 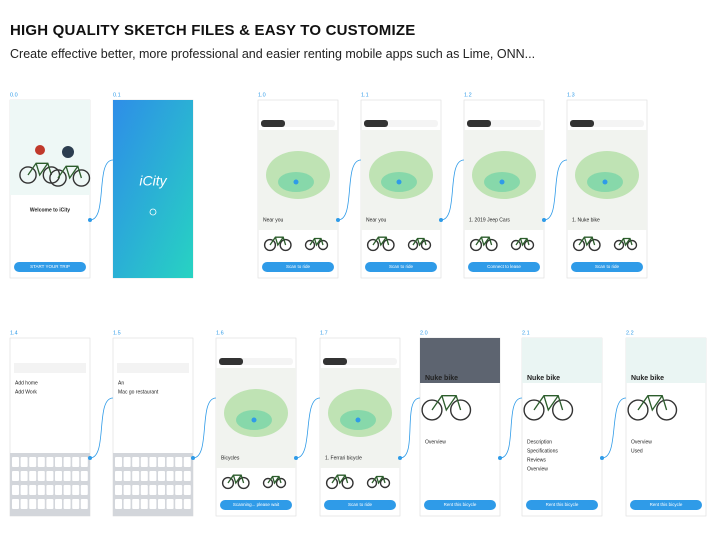 What do you see at coordinates (50, 185) in the screenshot?
I see `phone-screen: 0.0 Welcome to iCity START YOUR TRIP` at bounding box center [50, 185].